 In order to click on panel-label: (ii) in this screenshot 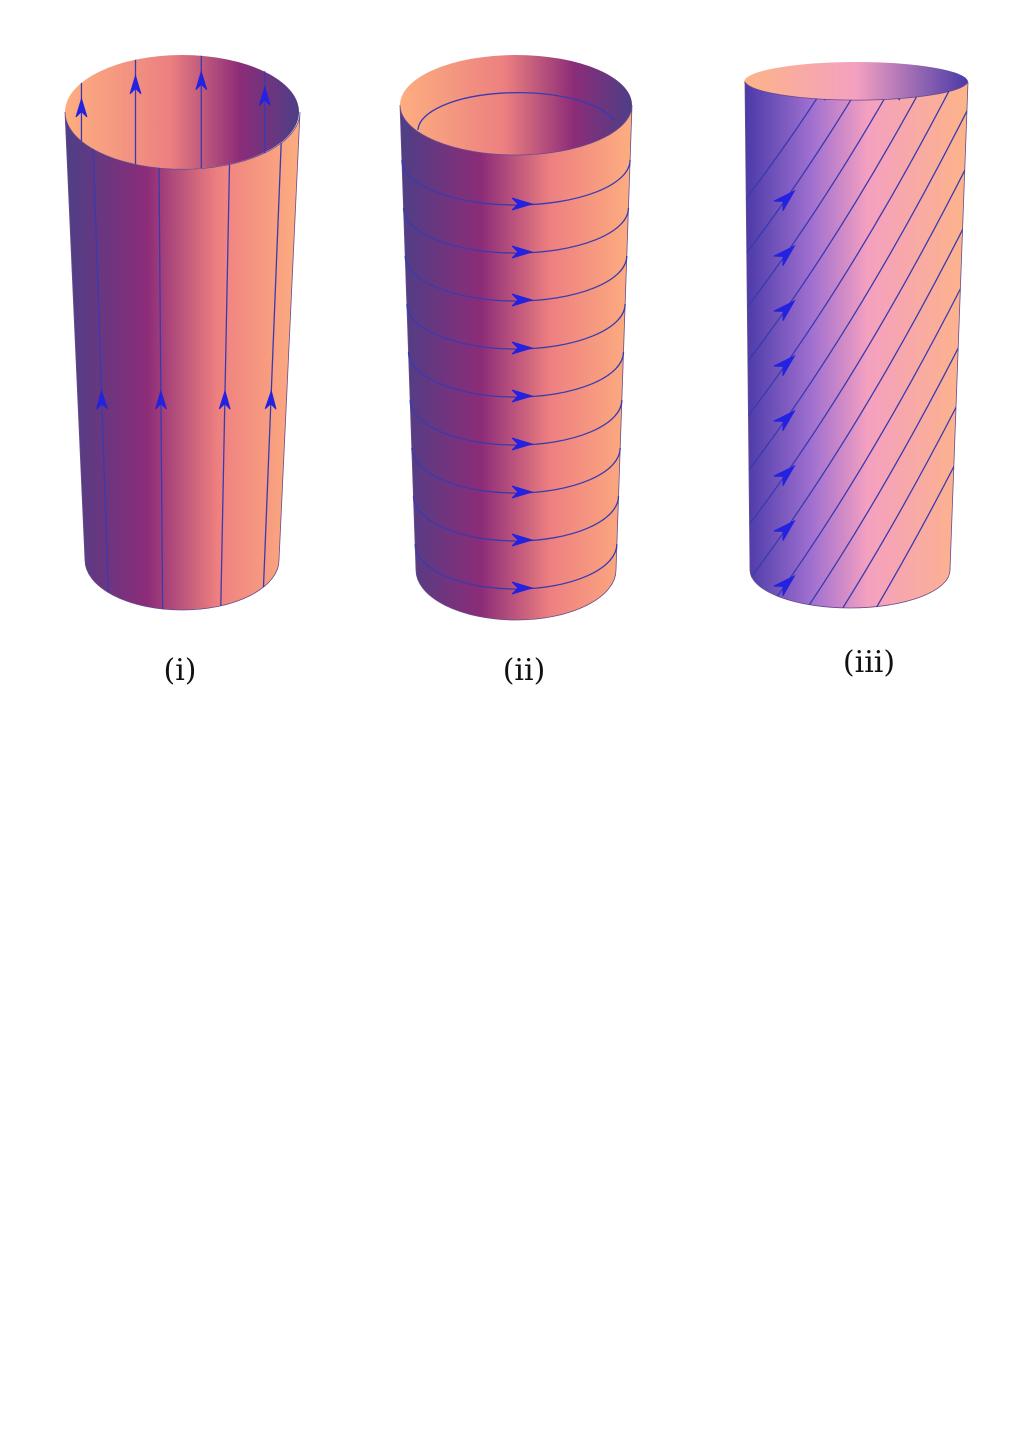, I will do `click(524, 670)`.